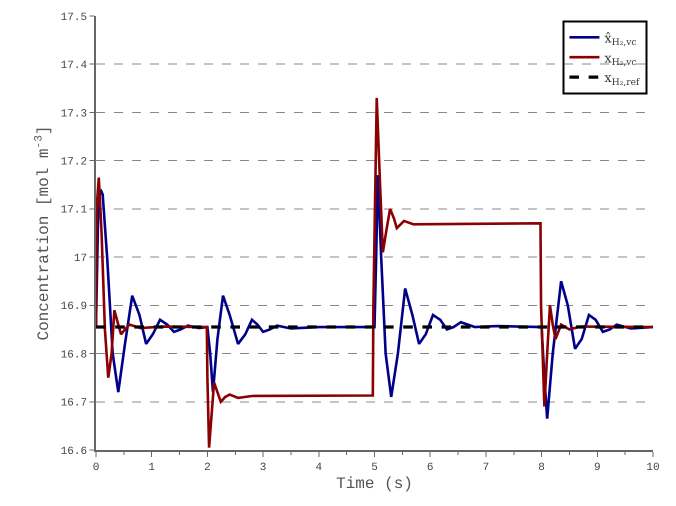 Image resolution: width=676 pixels, height=506 pixels. What do you see at coordinates (318, 468) in the screenshot?
I see `x-tick-label: 4` at bounding box center [318, 468].